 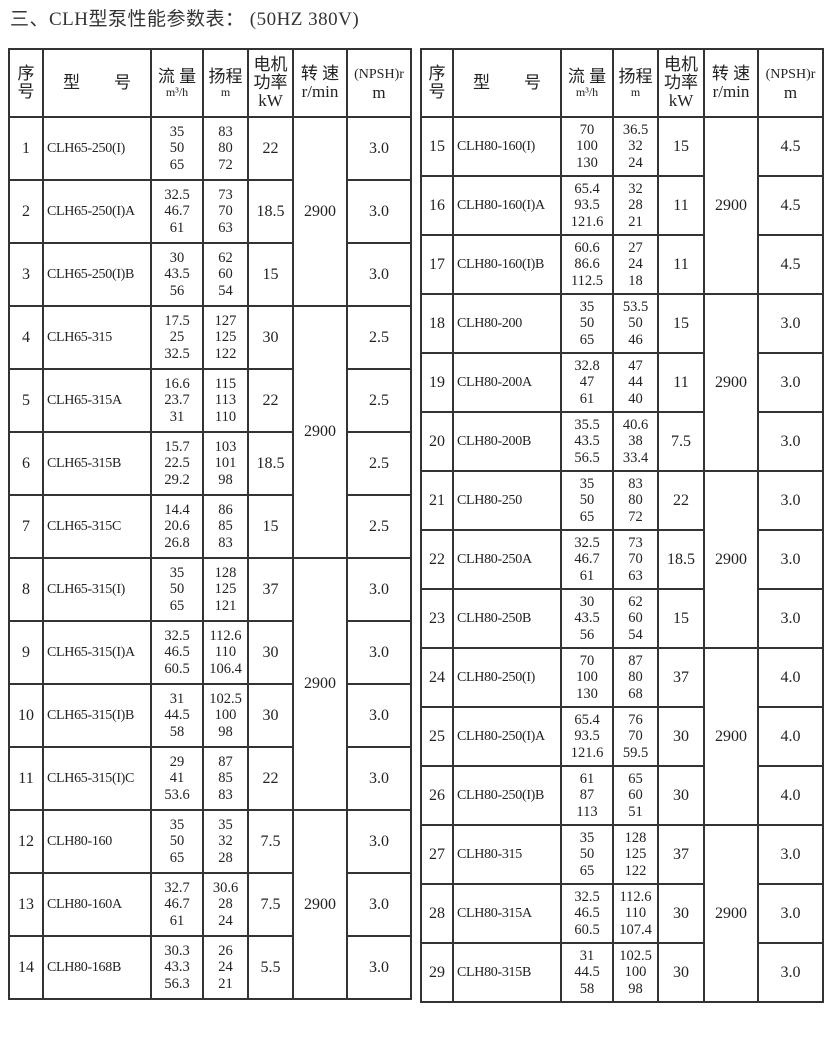 What do you see at coordinates (97, 211) in the screenshot?
I see `model-name: CLH65-250(I)A` at bounding box center [97, 211].